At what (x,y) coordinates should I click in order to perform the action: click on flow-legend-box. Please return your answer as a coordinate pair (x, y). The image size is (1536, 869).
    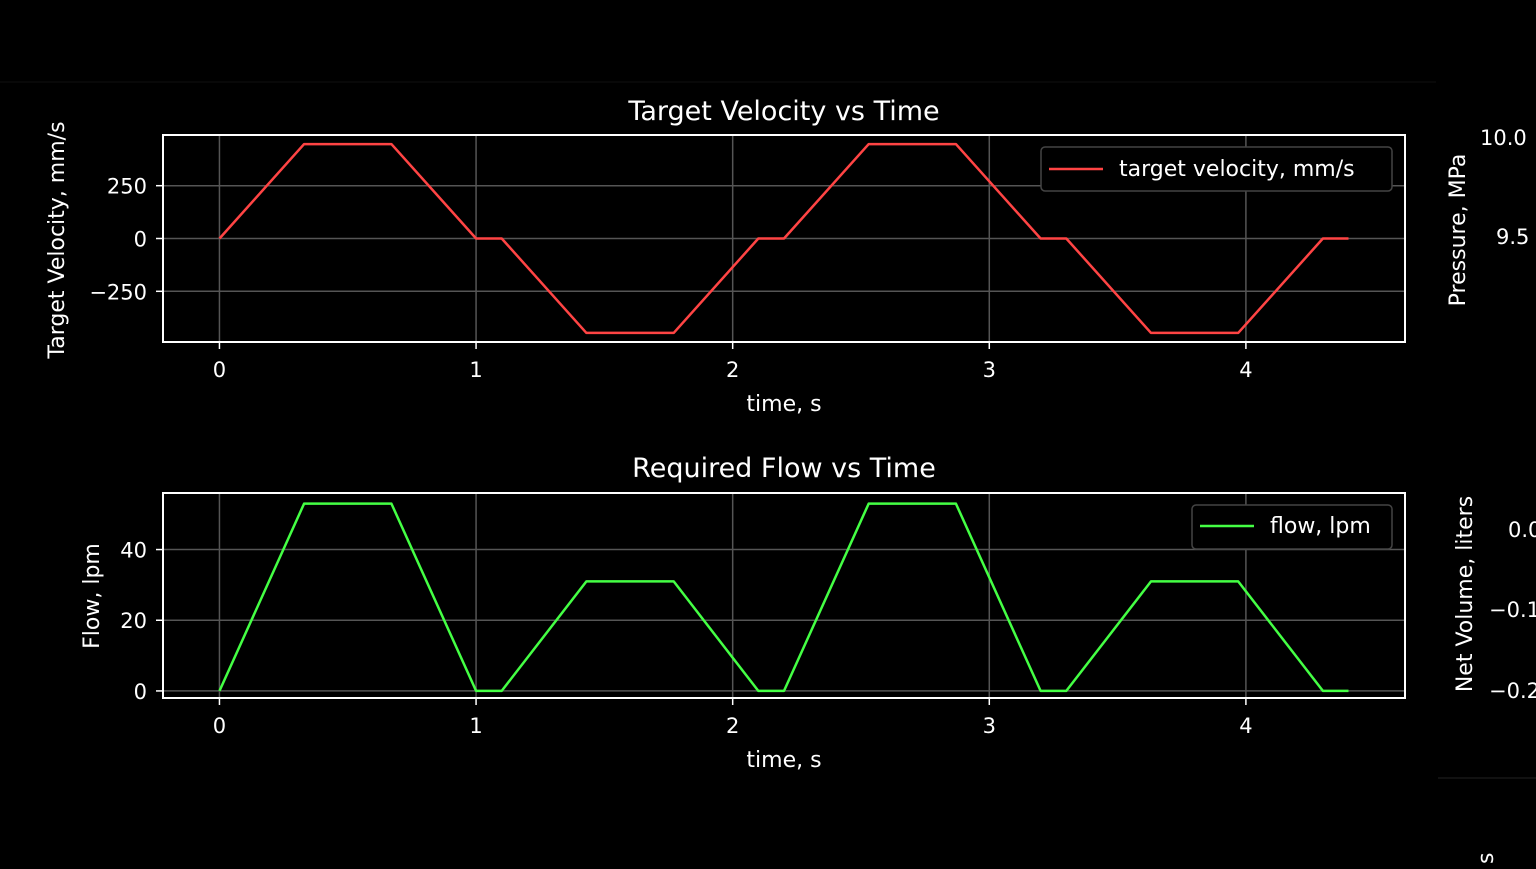
    Looking at the image, I should click on (1292, 527).